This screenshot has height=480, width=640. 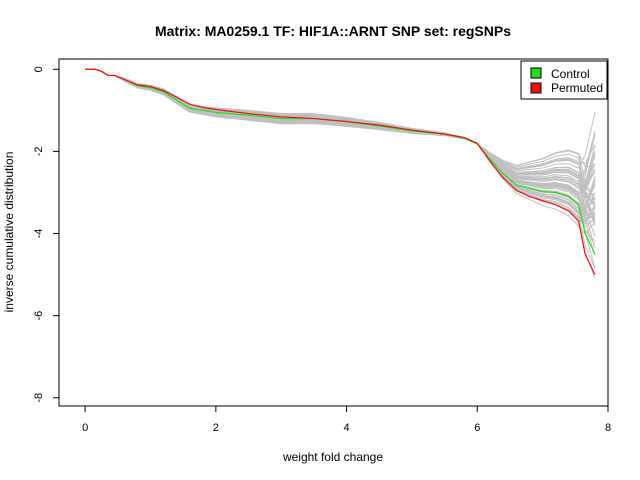 What do you see at coordinates (39, 316) in the screenshot?
I see `y-tick-label: -6` at bounding box center [39, 316].